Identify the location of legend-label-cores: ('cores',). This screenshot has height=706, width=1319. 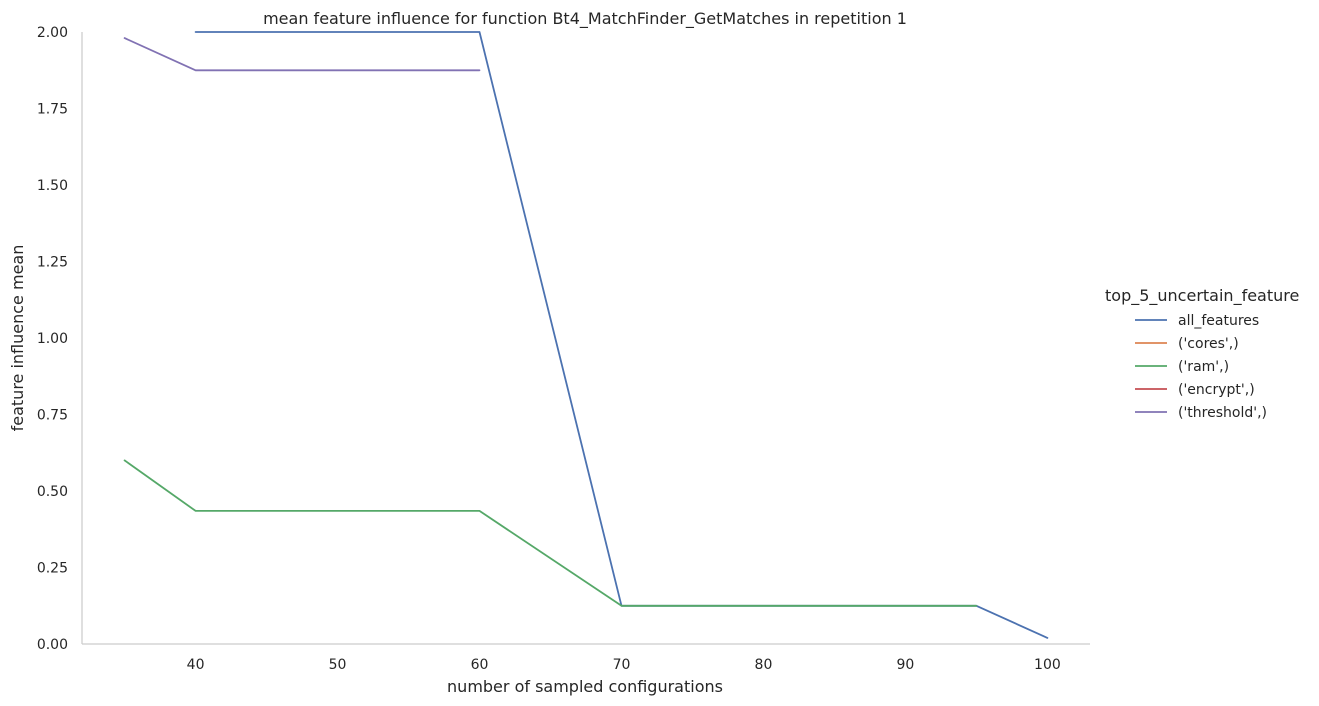
(1208, 344).